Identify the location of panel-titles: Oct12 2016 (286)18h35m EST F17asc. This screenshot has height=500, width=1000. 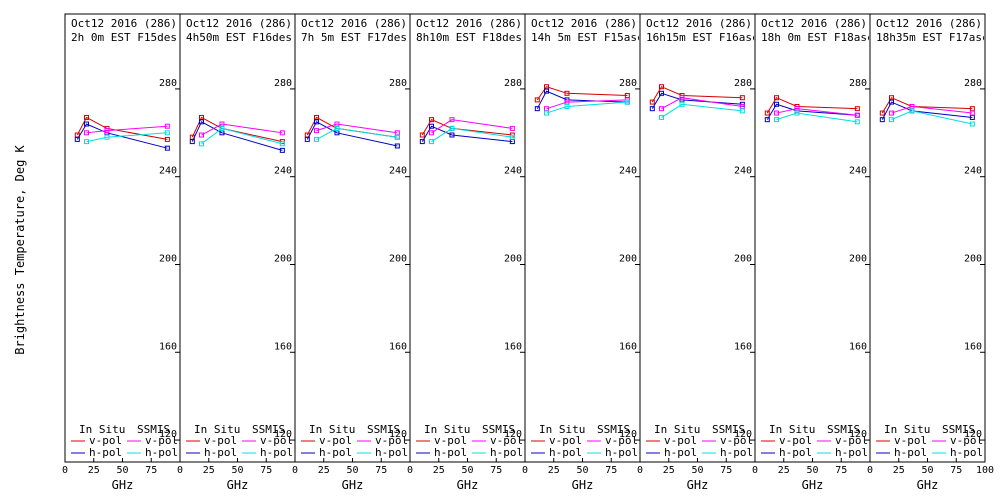
(932, 30).